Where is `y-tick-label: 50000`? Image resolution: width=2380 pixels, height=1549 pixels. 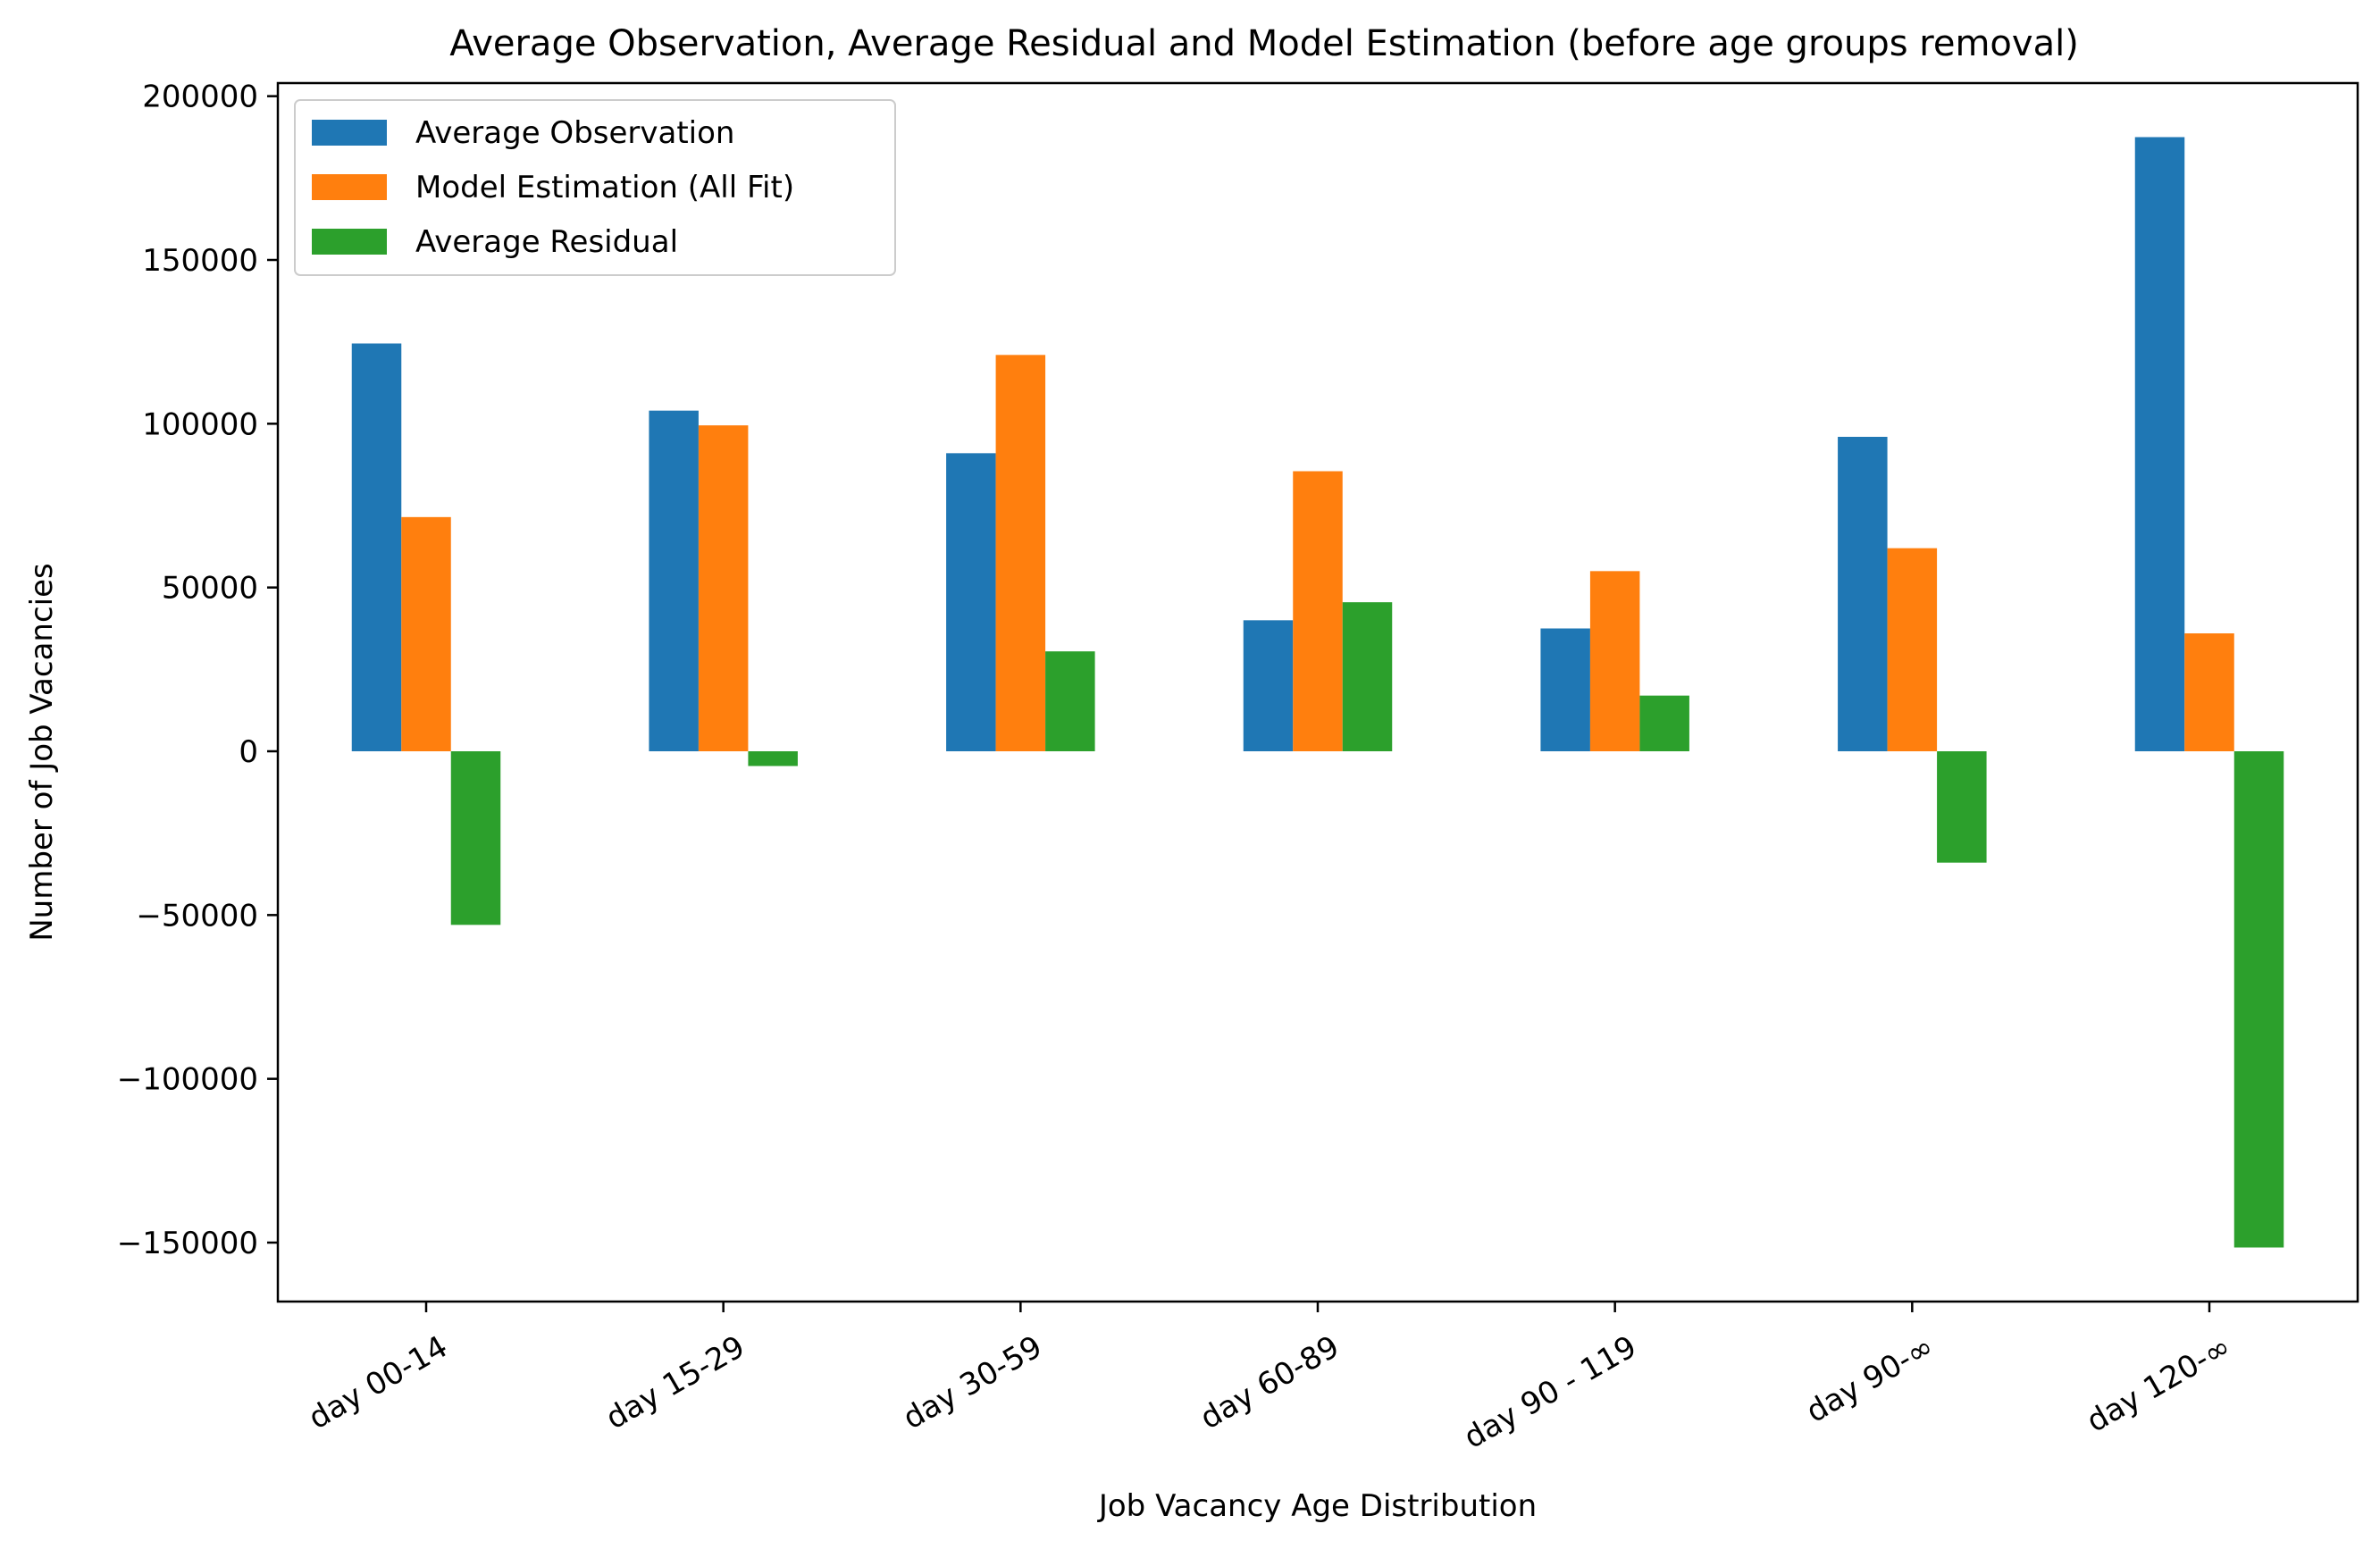 y-tick-label: 50000 is located at coordinates (210, 589).